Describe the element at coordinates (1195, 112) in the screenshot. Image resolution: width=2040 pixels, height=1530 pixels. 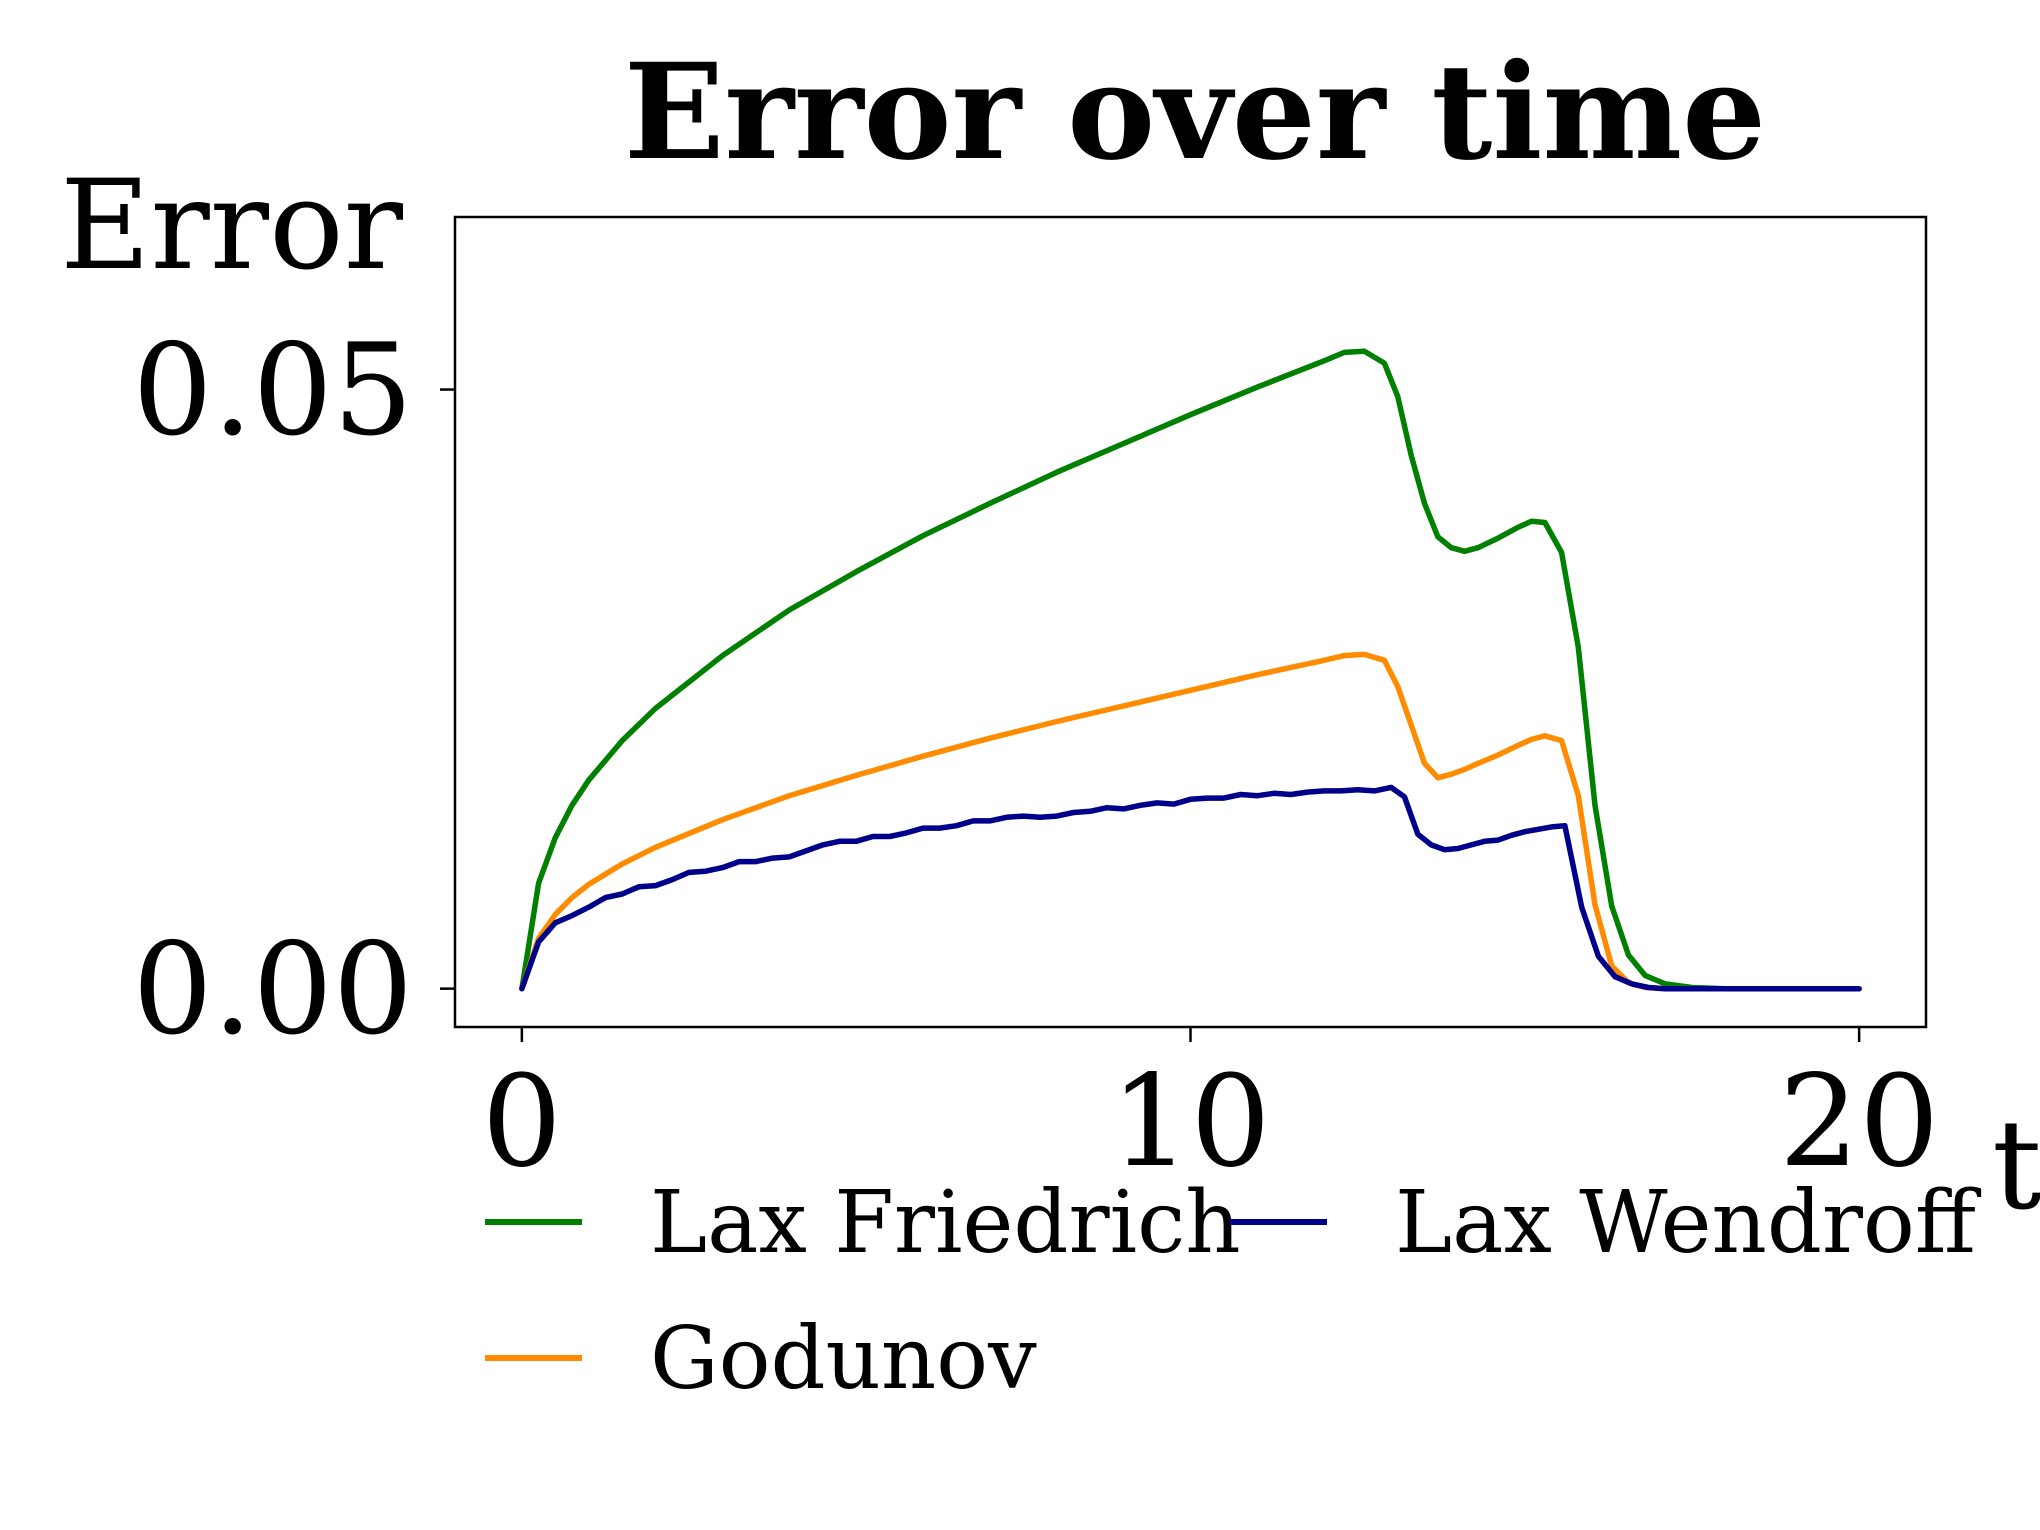
I see `chart-title: Error over time` at that location.